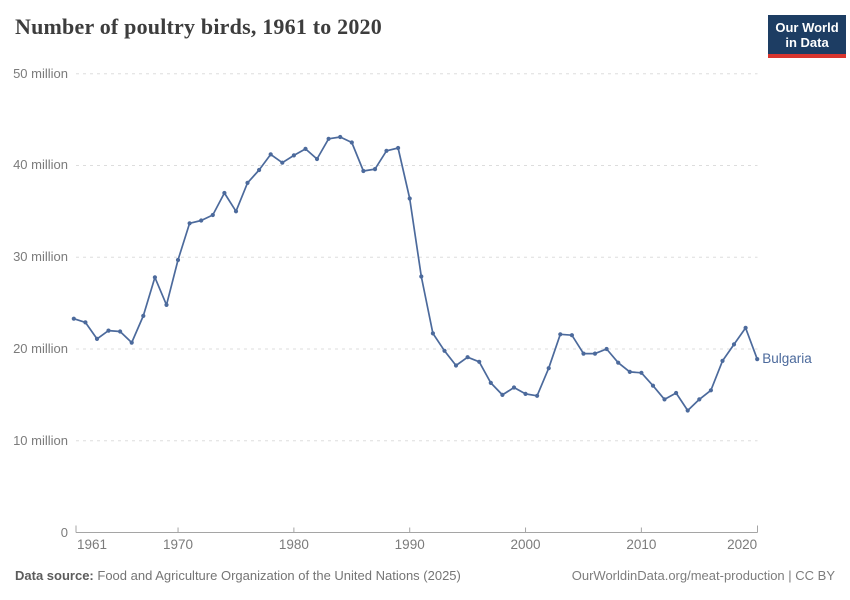 The height and width of the screenshot is (600, 850). Describe the element at coordinates (742, 544) in the screenshot. I see `x-axis-label: 2020` at that location.